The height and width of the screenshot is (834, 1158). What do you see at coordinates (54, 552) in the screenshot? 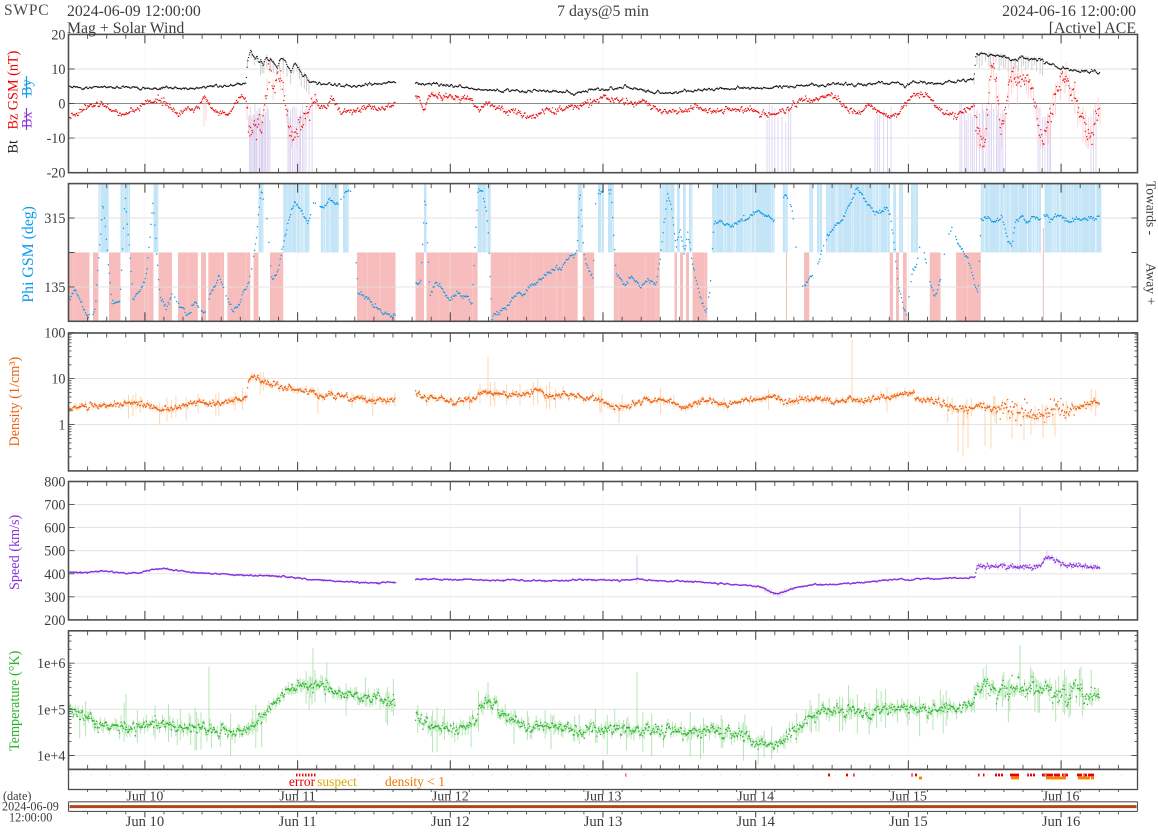
I see `svg-text: 500` at bounding box center [54, 552].